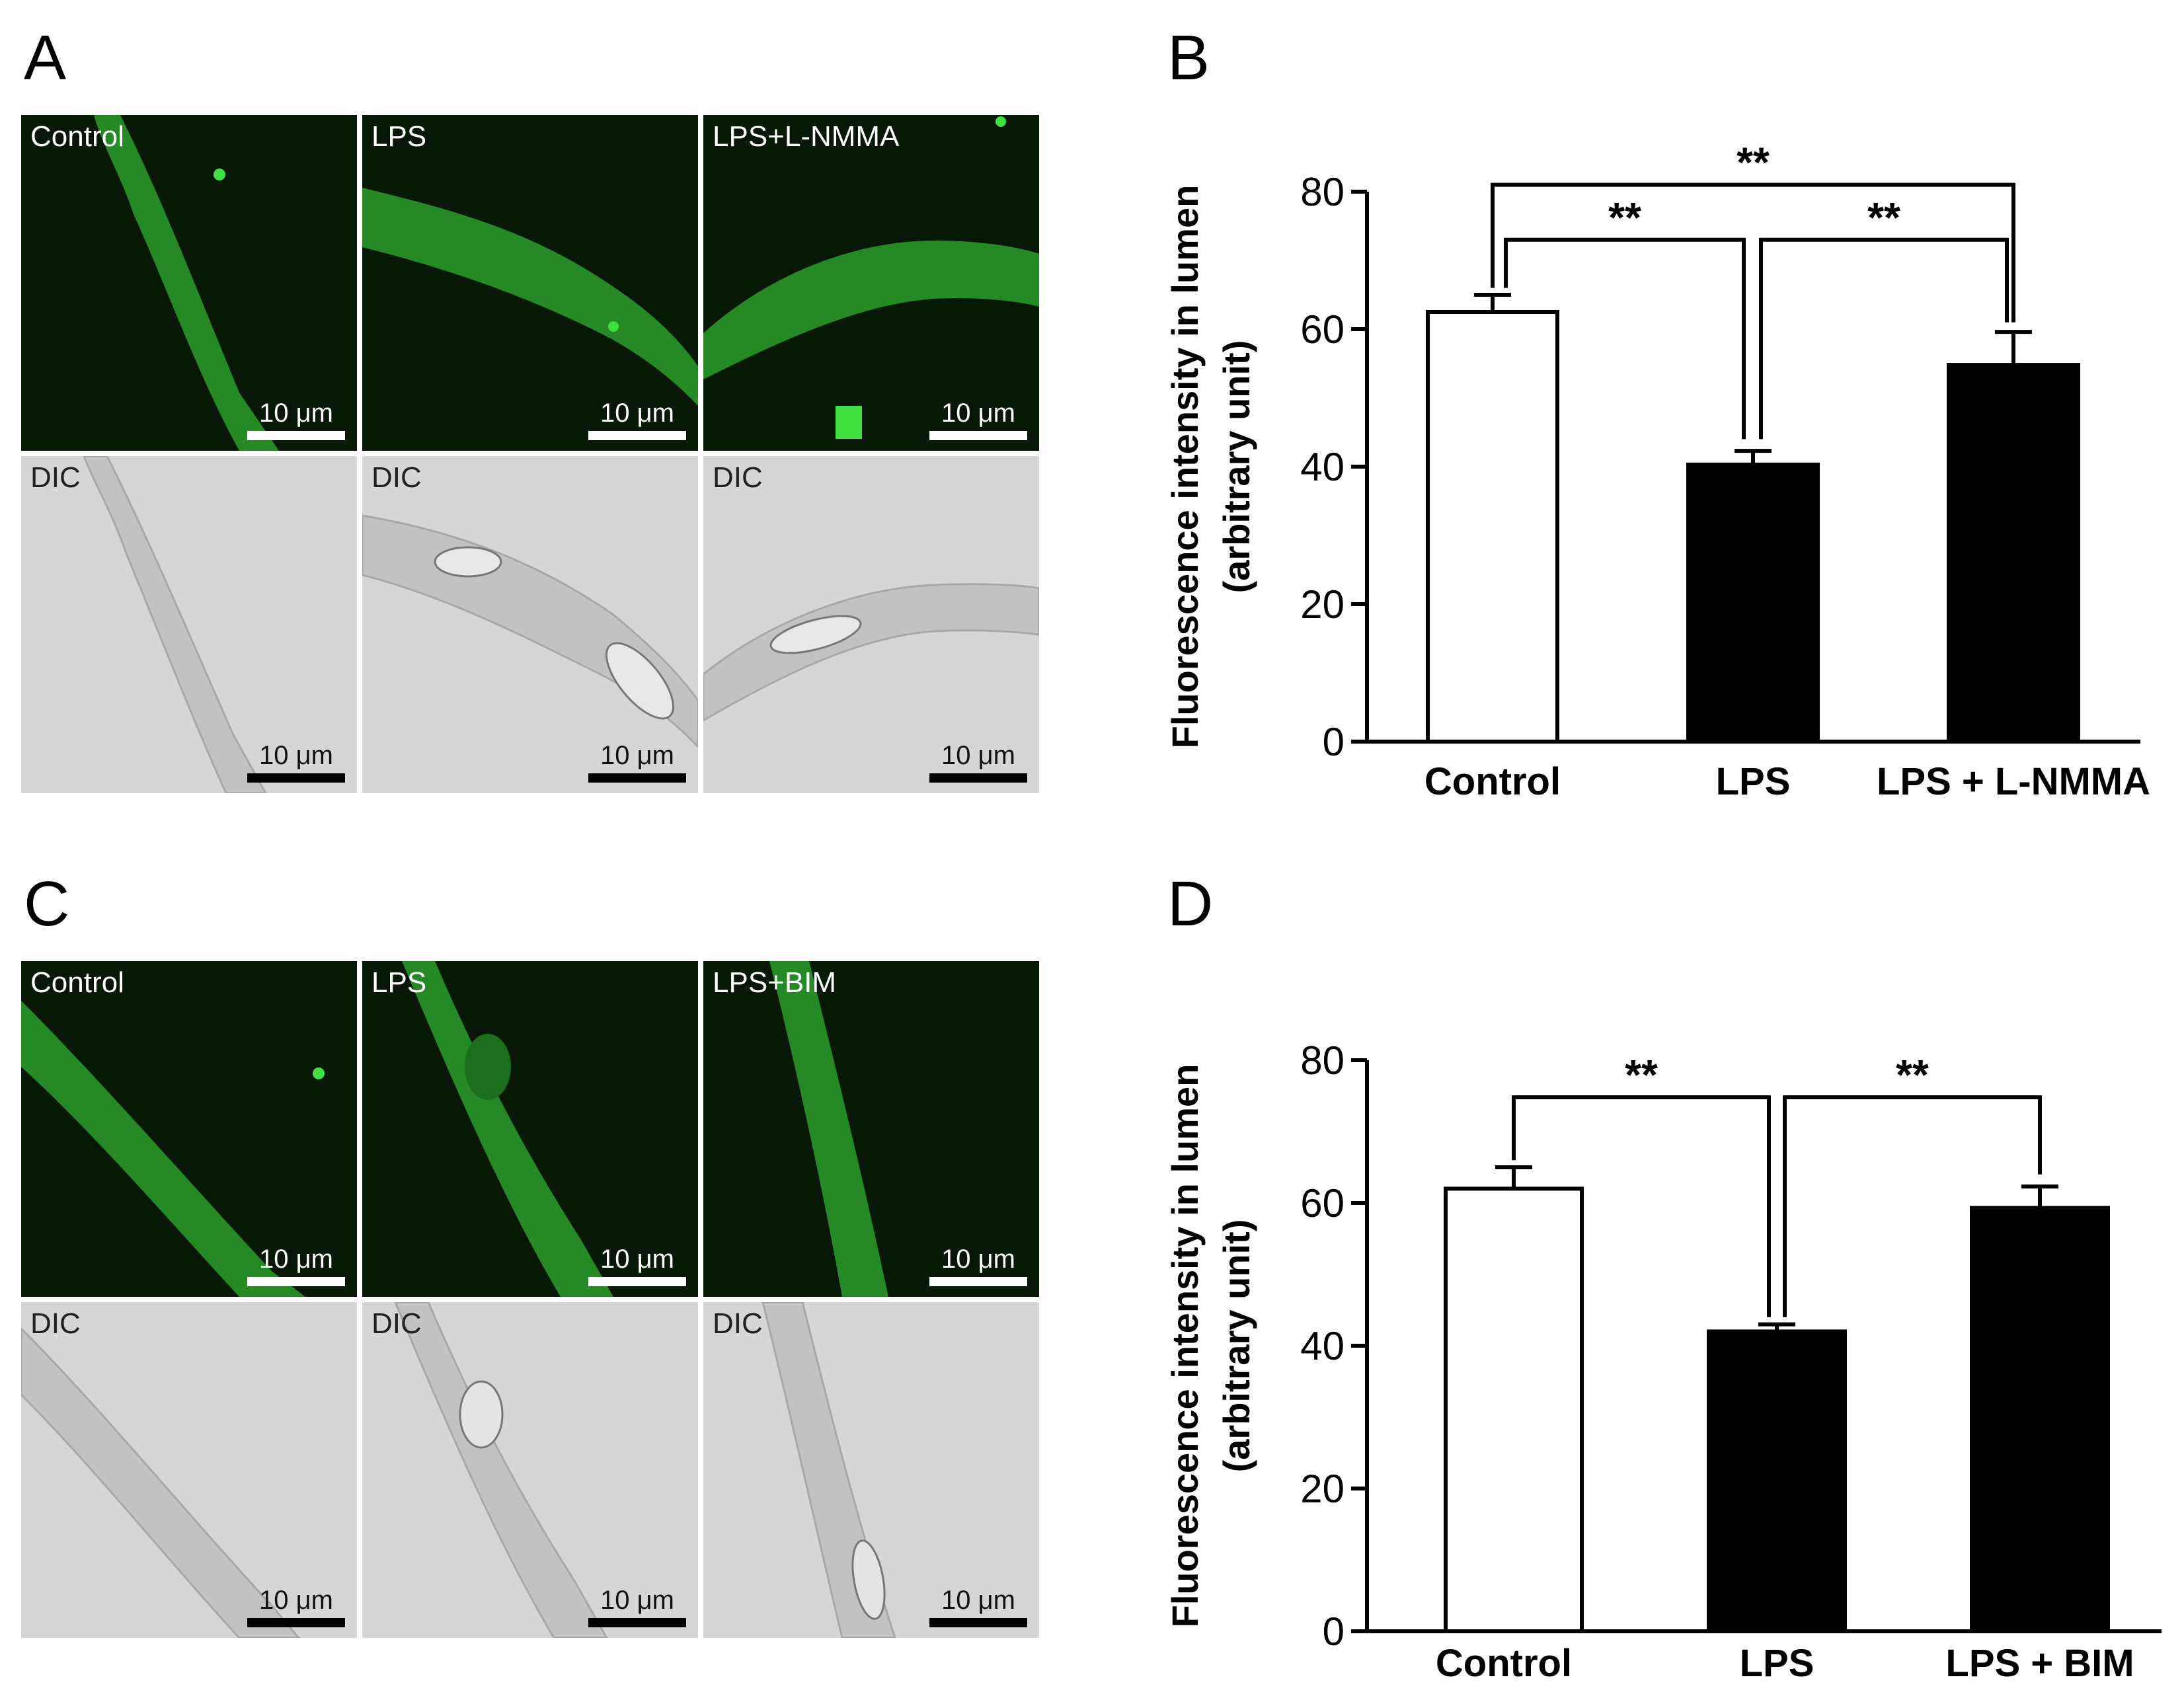  I want to click on dic-image-lps-l-nmma: DIC 10 μm, so click(871, 624).